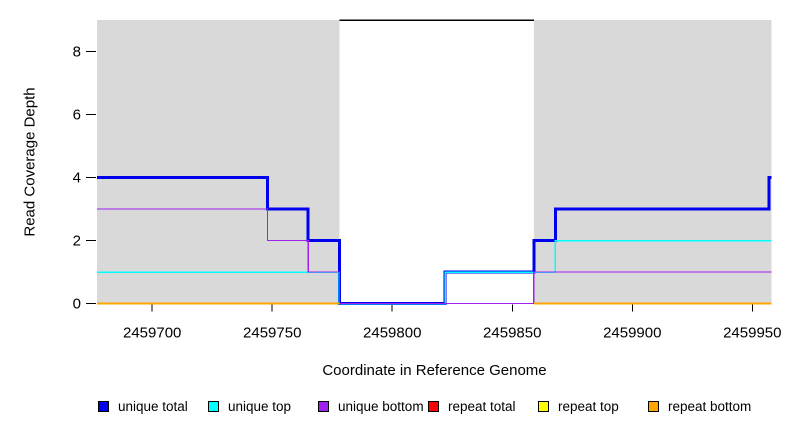  What do you see at coordinates (434, 370) in the screenshot?
I see `x-axis-title: Coordinate in Reference Genome` at bounding box center [434, 370].